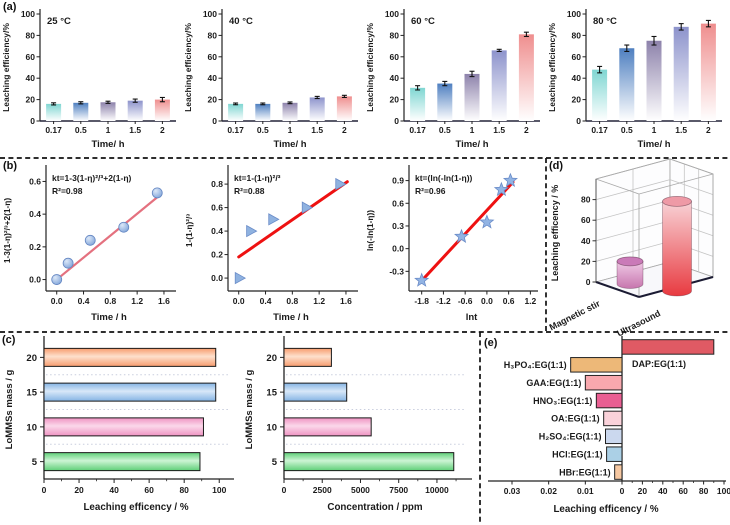 The image size is (730, 525). What do you see at coordinates (7, 230) in the screenshot?
I see `y-axis-label: 1-3(1-η)²/³+2(1-η)` at bounding box center [7, 230].